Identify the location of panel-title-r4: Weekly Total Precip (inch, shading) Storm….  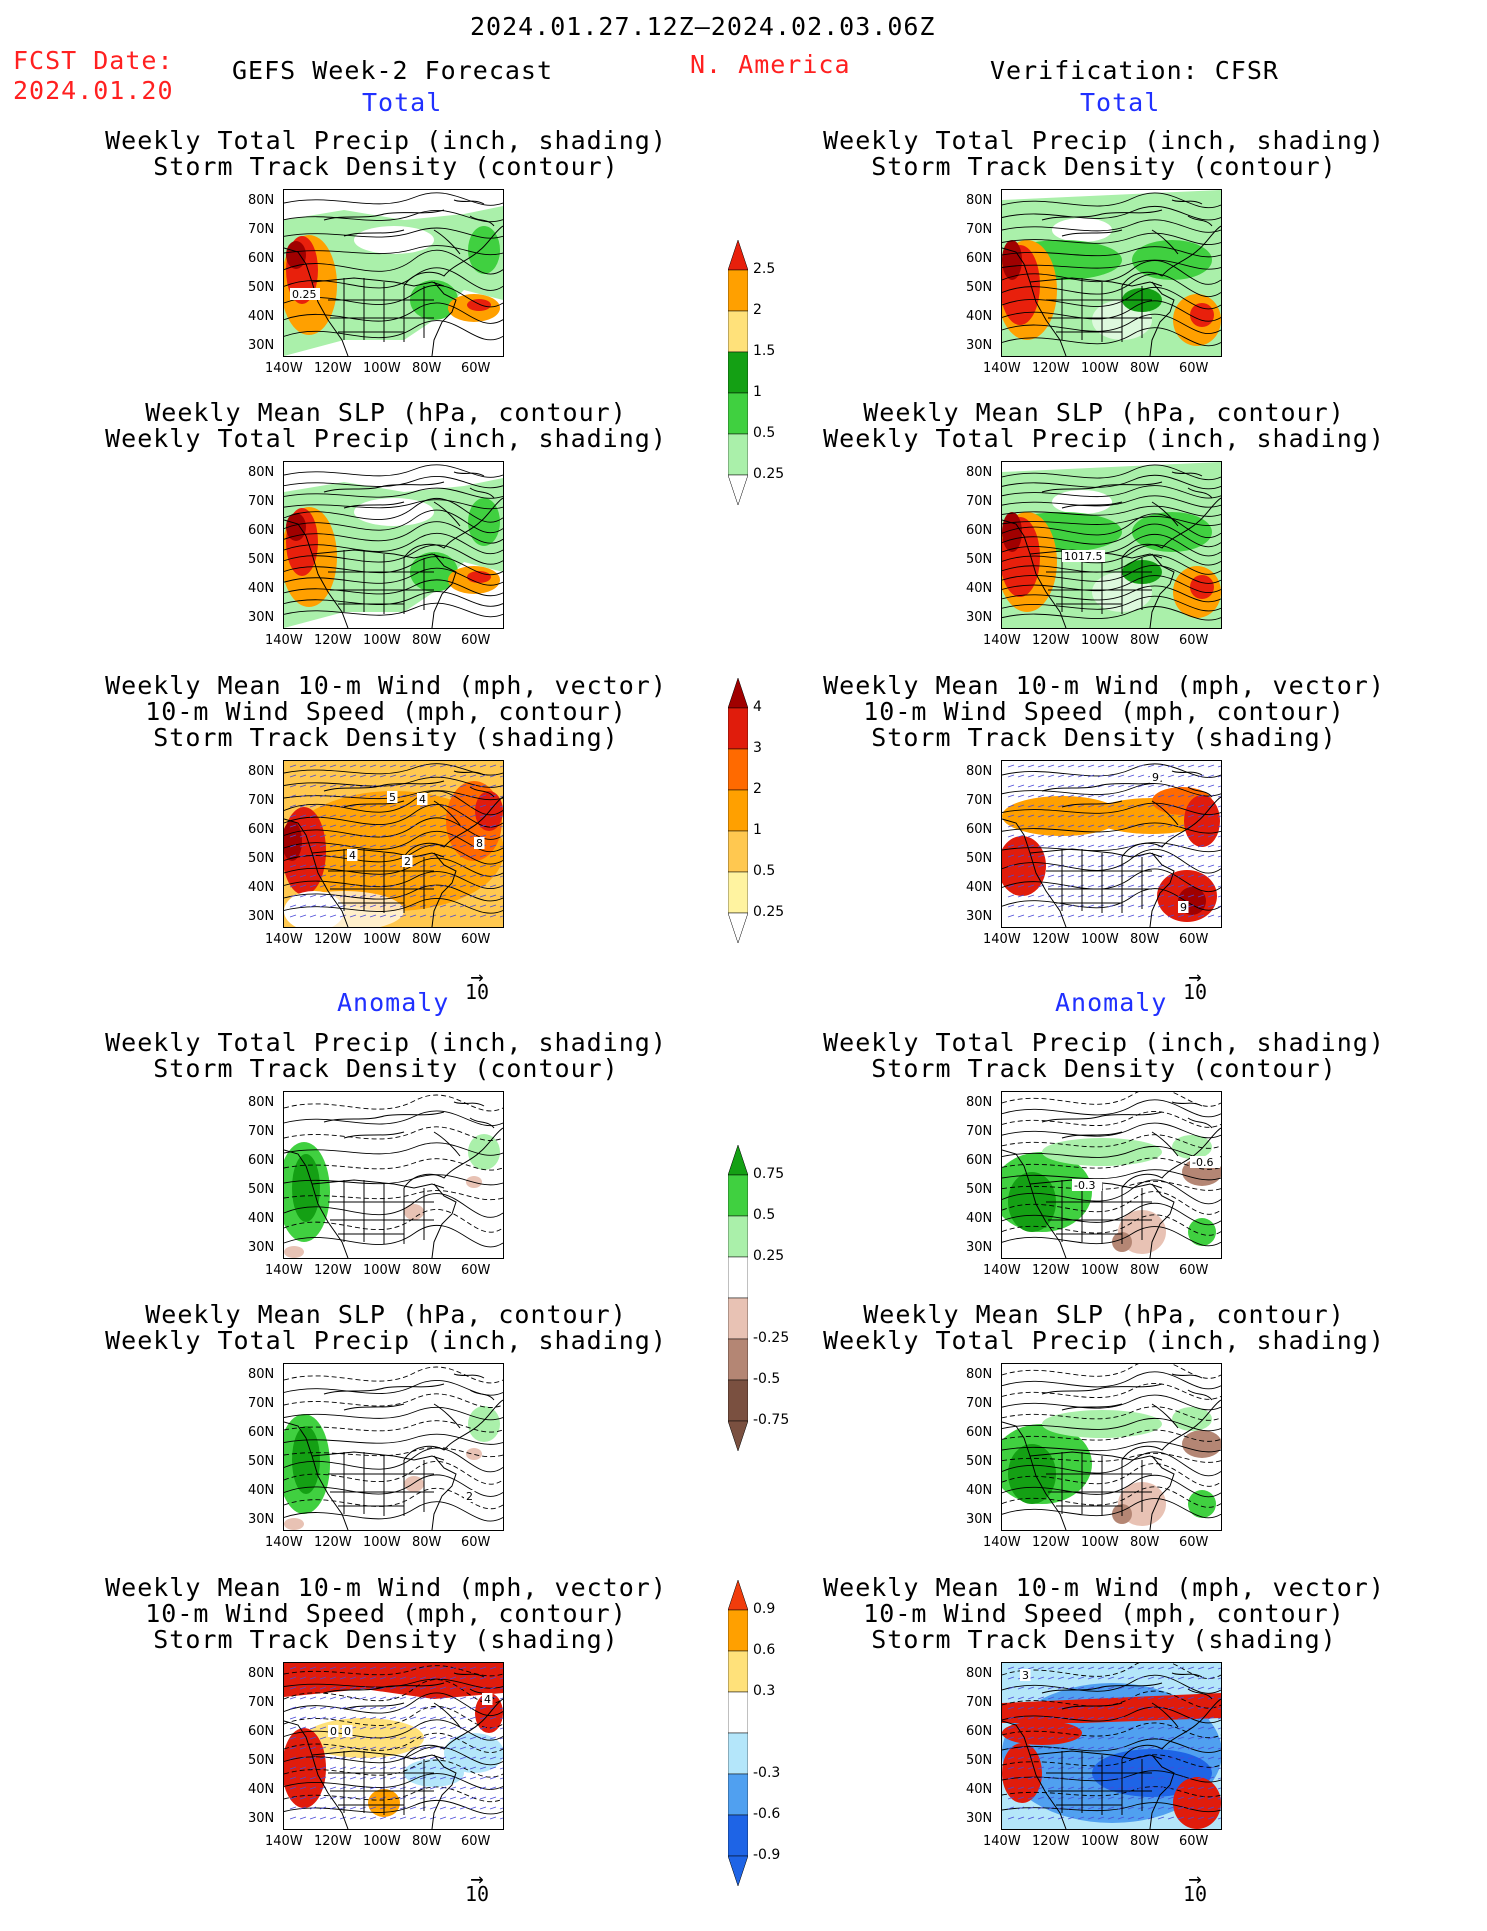
(1104, 1055).